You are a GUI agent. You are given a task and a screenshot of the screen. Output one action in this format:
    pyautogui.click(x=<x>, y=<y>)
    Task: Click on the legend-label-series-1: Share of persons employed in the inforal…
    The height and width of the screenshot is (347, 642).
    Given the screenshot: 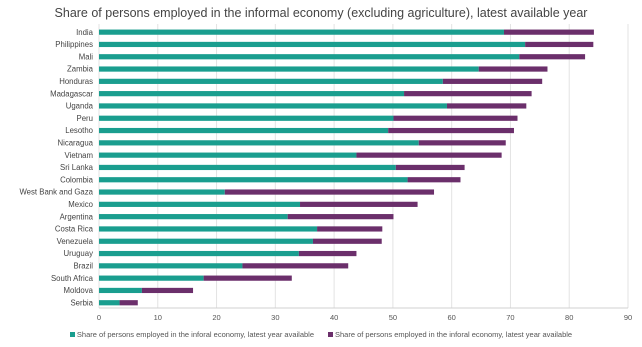 What is the action you would take?
    pyautogui.click(x=195, y=334)
    